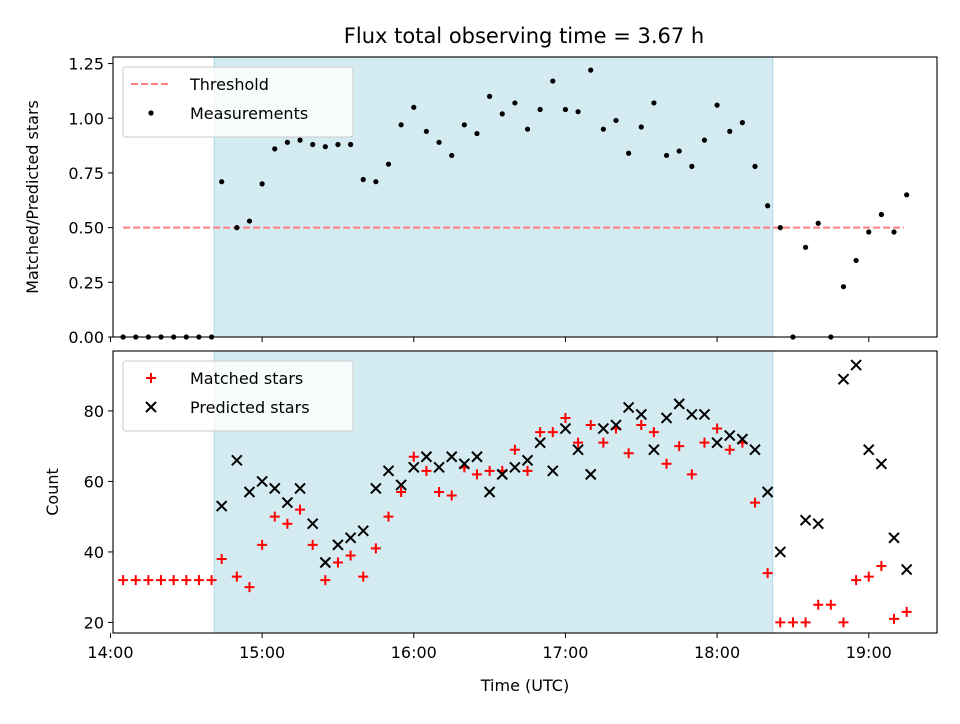 This screenshot has height=724, width=960. What do you see at coordinates (32, 197) in the screenshot?
I see `y-axis-label: Matched/Predicted stars` at bounding box center [32, 197].